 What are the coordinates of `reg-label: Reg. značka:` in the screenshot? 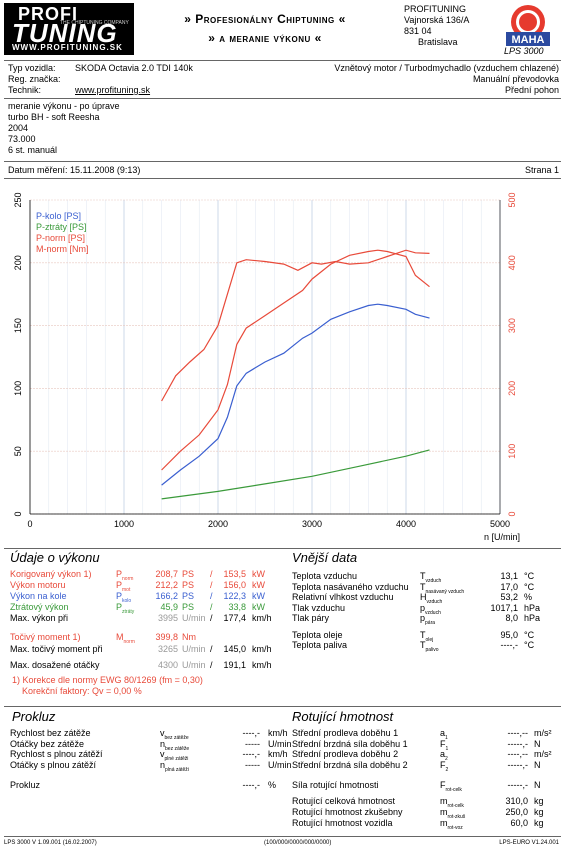 It's located at (34, 79).